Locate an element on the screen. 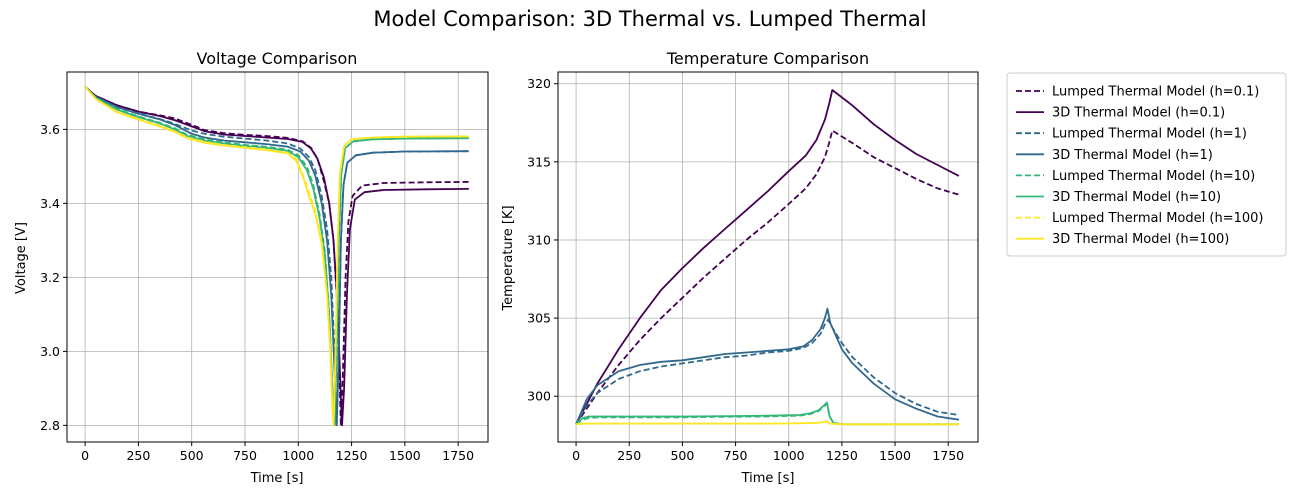 The width and height of the screenshot is (1300, 500). voltage-ytick-label: 2.8 is located at coordinates (50, 425).